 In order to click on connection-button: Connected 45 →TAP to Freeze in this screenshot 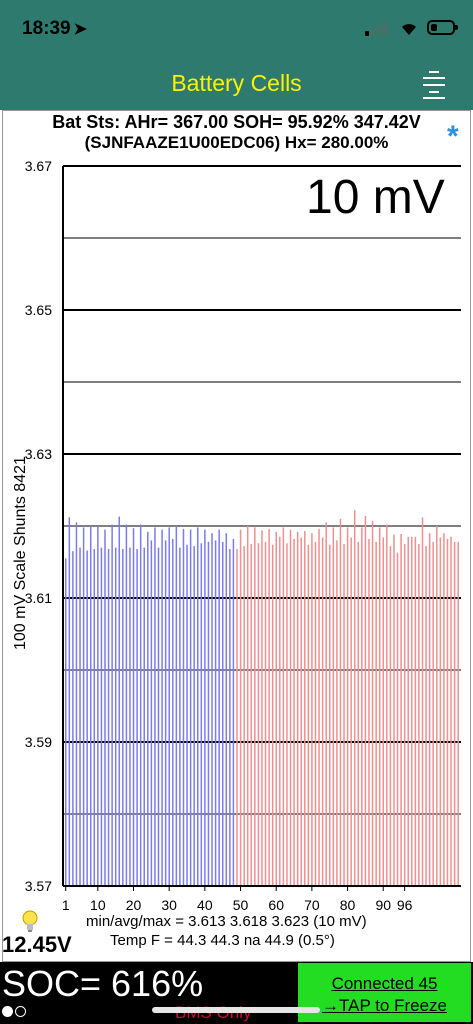, I will do `click(384, 992)`.